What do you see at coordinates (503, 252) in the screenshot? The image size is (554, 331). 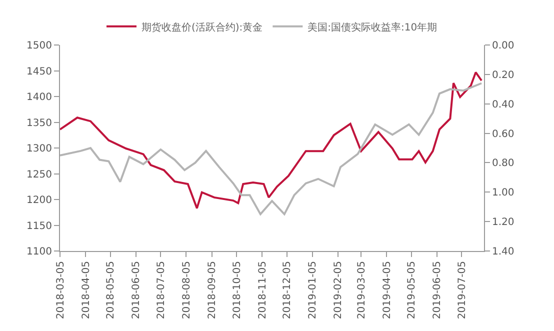 I see `y2-tick-label: 1.40` at bounding box center [503, 252].